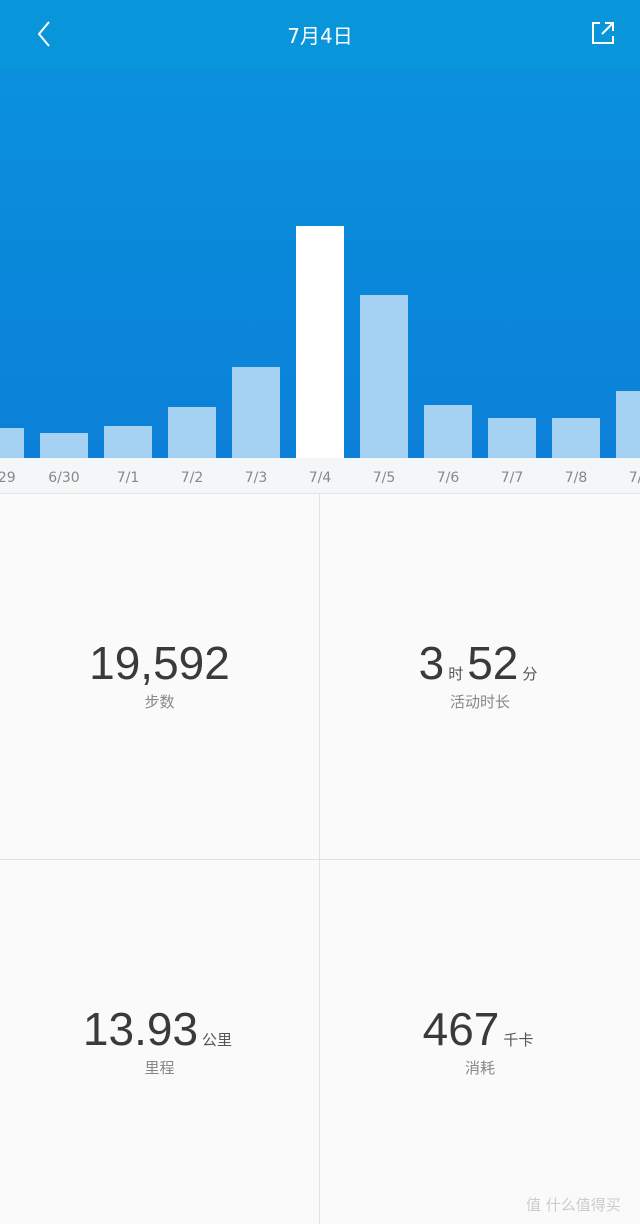  Describe the element at coordinates (45, 34) in the screenshot. I see `chevron-left-icon` at that location.